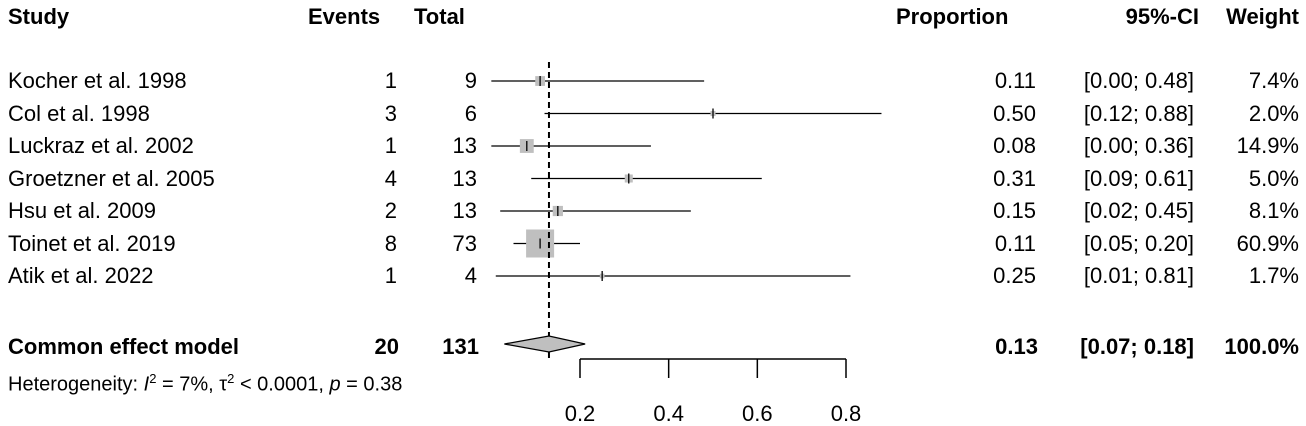 This screenshot has height=426, width=1306. I want to click on study-proportion: 0.08, so click(1014, 145).